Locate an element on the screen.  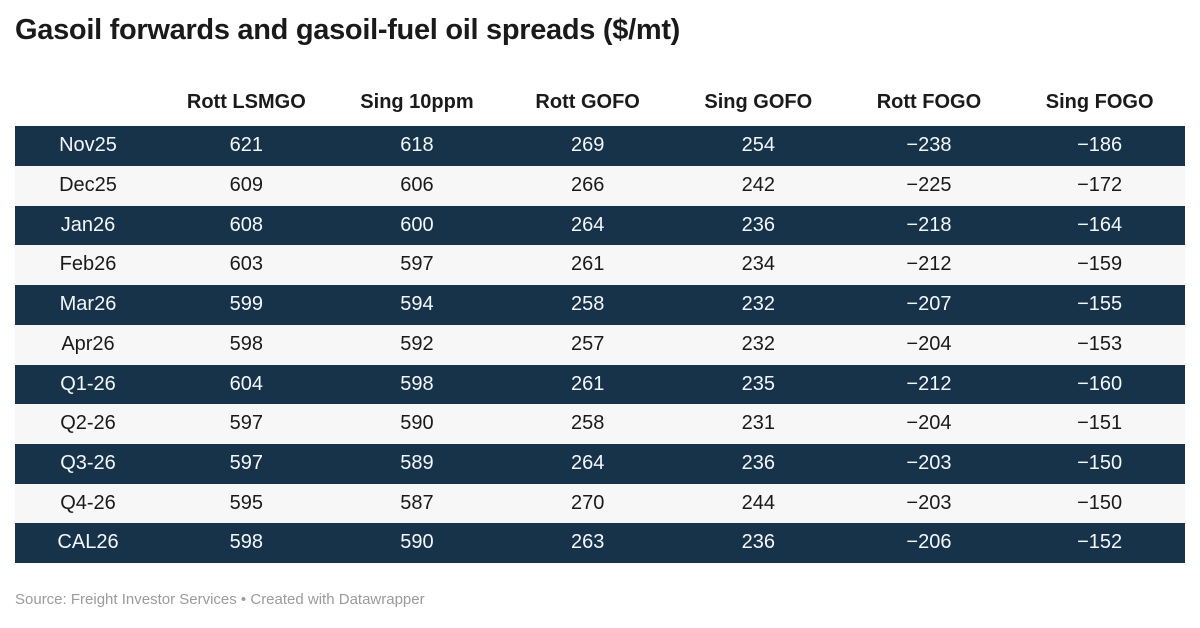
cell-value: 234 is located at coordinates (758, 264).